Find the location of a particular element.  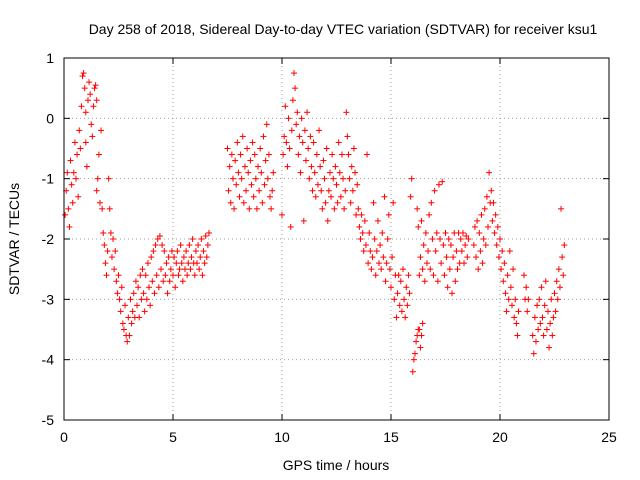

y-tick-label: -2 is located at coordinates (48, 239).